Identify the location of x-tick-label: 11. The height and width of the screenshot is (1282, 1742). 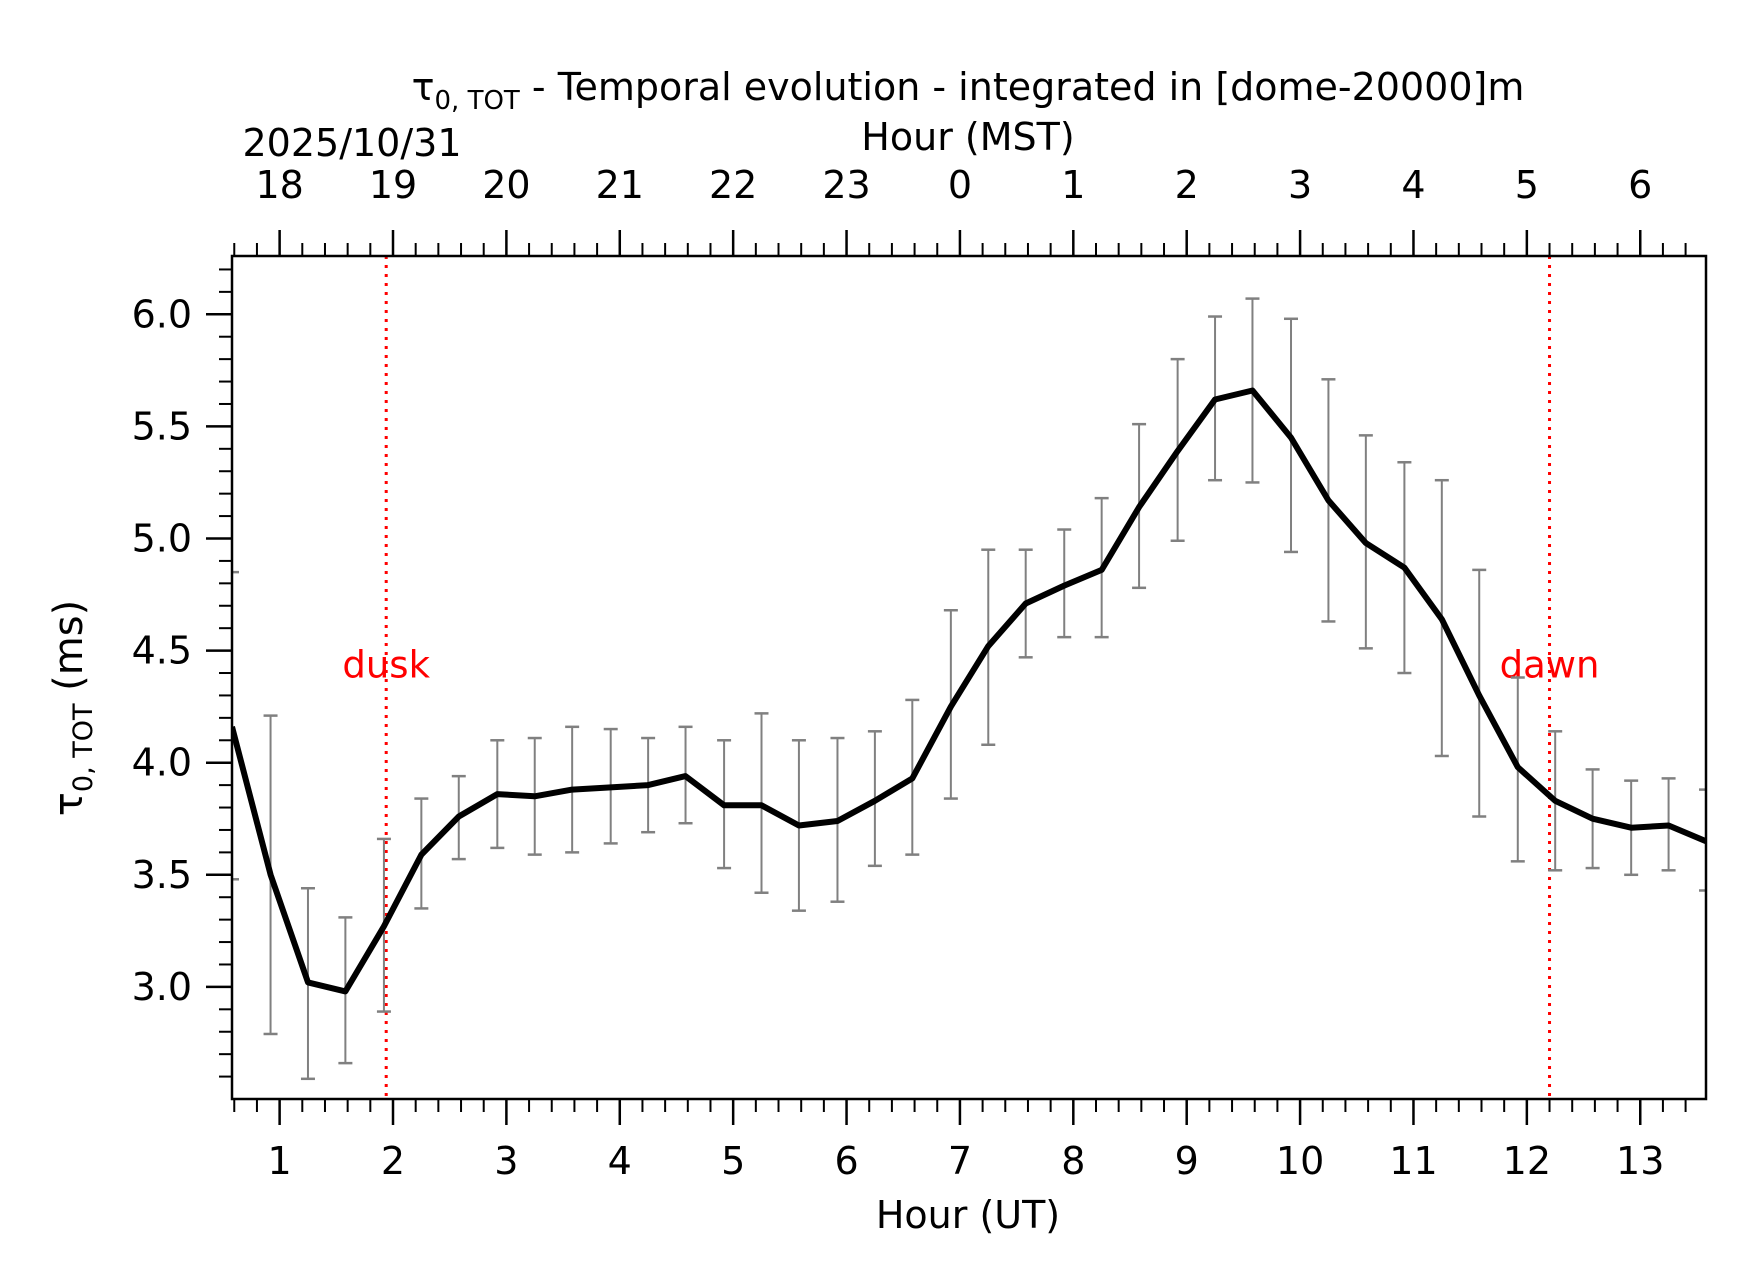
(1413, 1161).